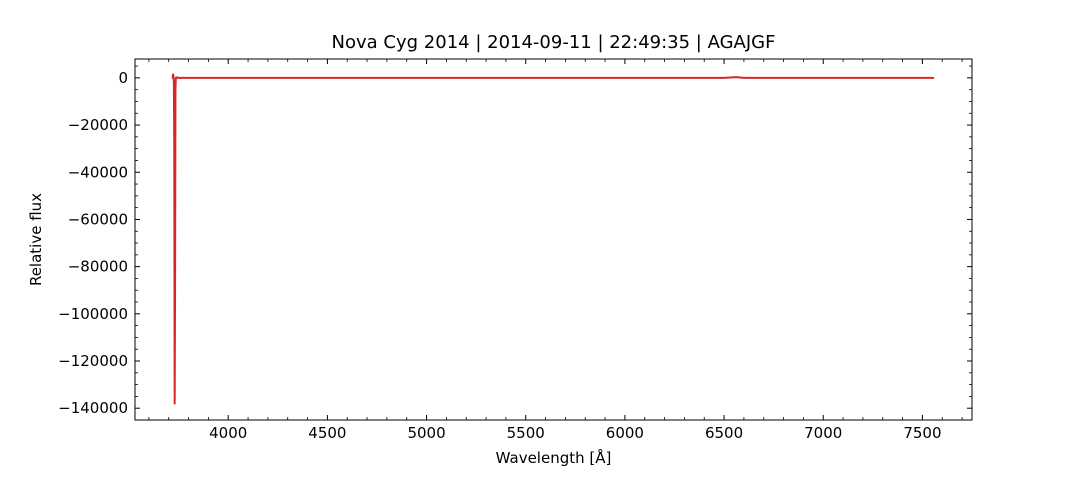 This screenshot has height=484, width=1080. What do you see at coordinates (93, 314) in the screenshot?
I see `y-tick-label: −100000` at bounding box center [93, 314].